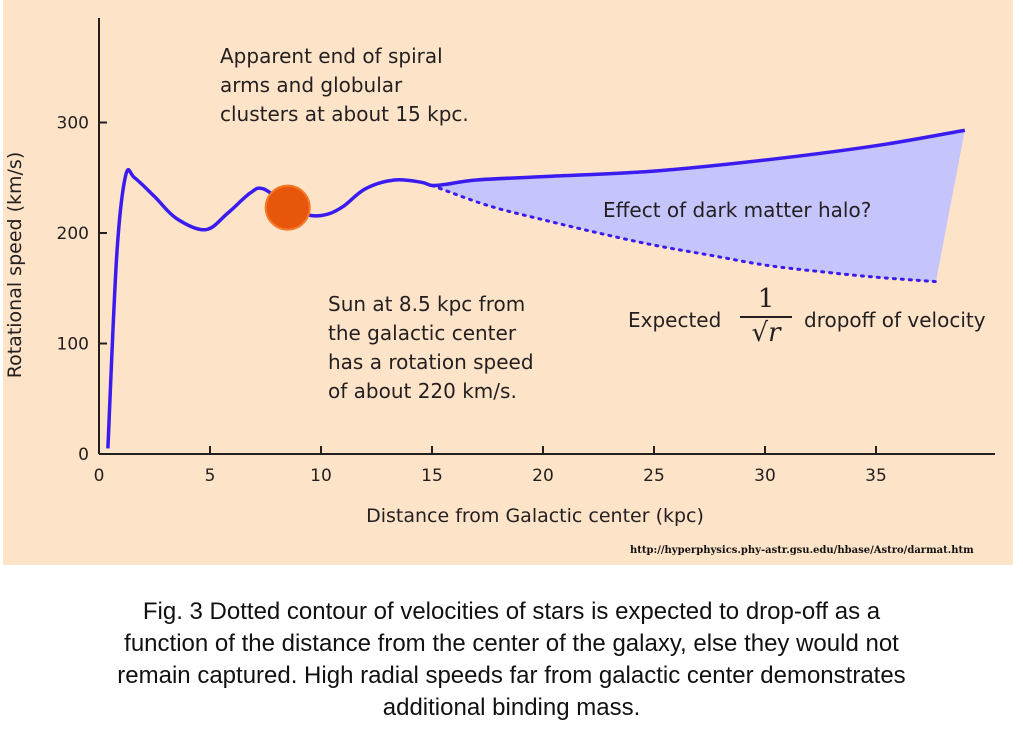  What do you see at coordinates (765, 476) in the screenshot?
I see `x-tick-label: 30` at bounding box center [765, 476].